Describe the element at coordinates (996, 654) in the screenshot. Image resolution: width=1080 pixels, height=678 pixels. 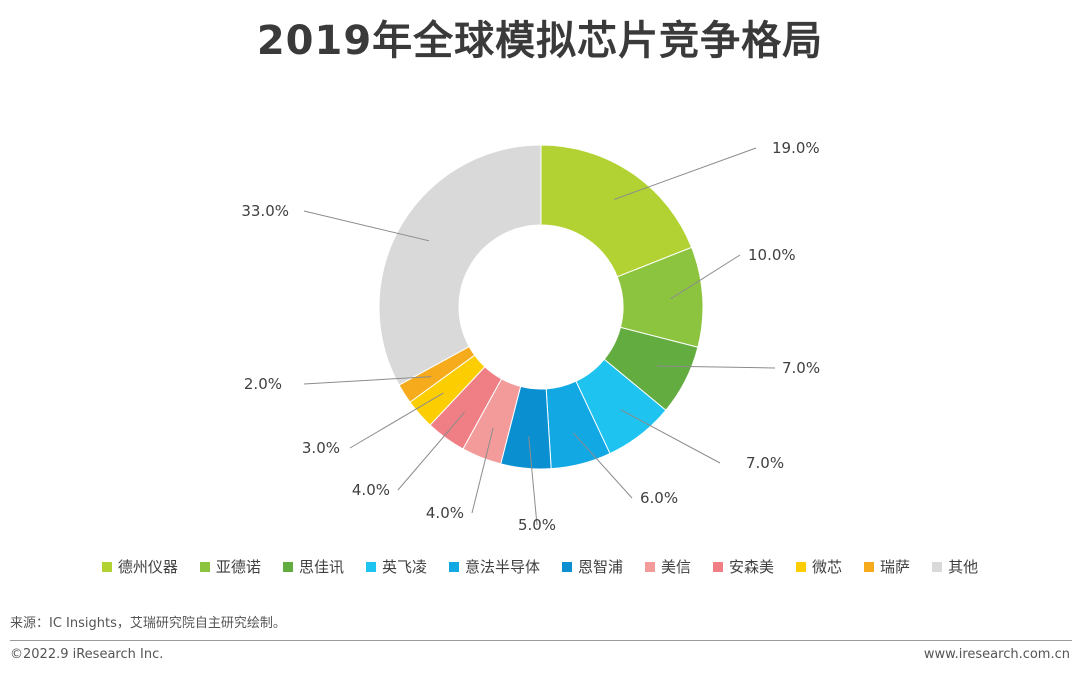
I see `website-url: www.iresearch.com.cn` at that location.